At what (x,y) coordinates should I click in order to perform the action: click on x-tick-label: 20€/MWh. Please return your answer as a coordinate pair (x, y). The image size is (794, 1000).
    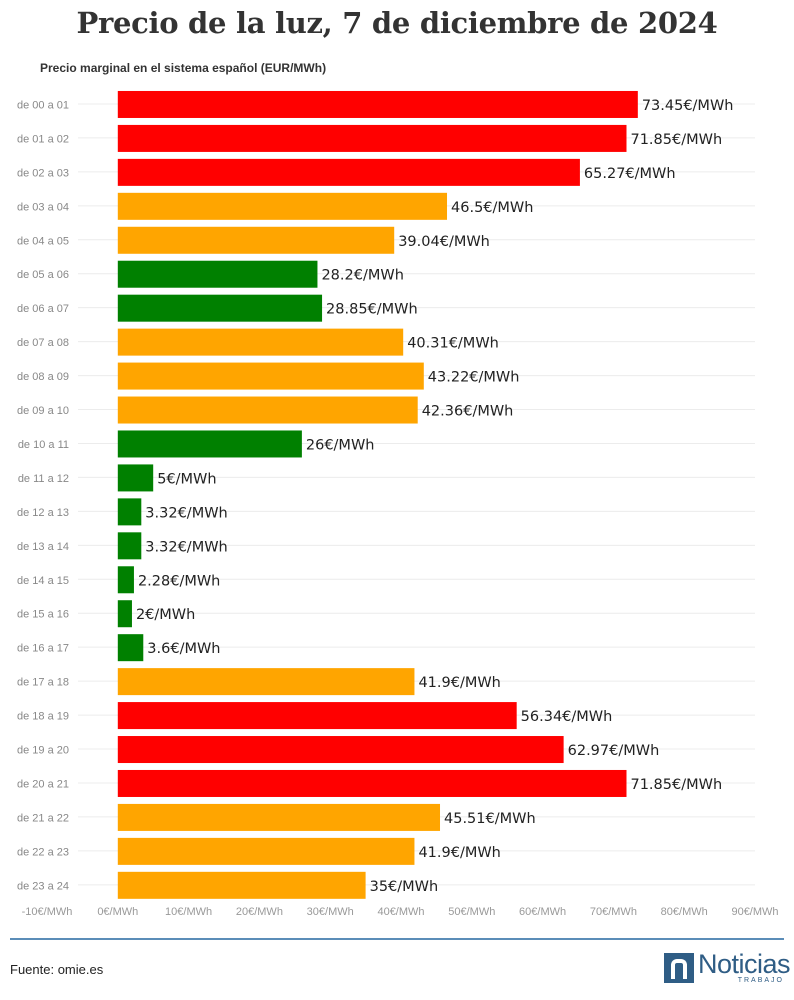
    Looking at the image, I should click on (259, 912).